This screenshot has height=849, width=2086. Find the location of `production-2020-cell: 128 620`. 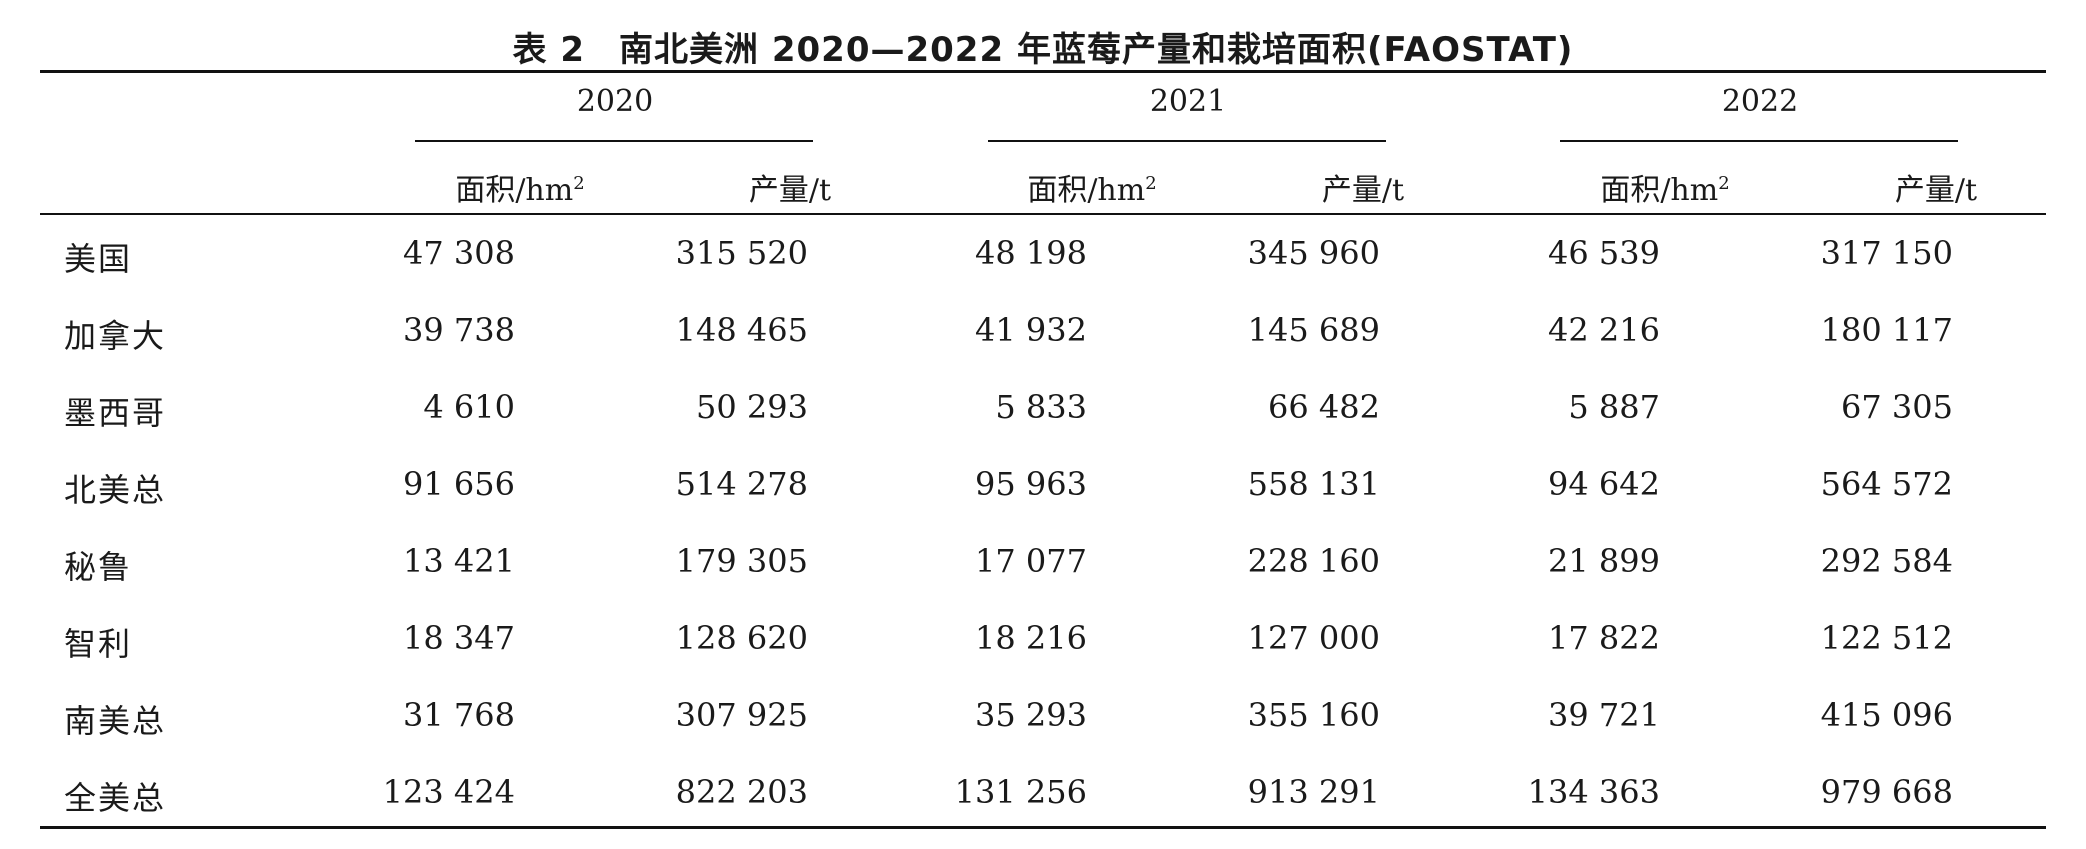

production-2020-cell: 128 620 is located at coordinates (741, 638).